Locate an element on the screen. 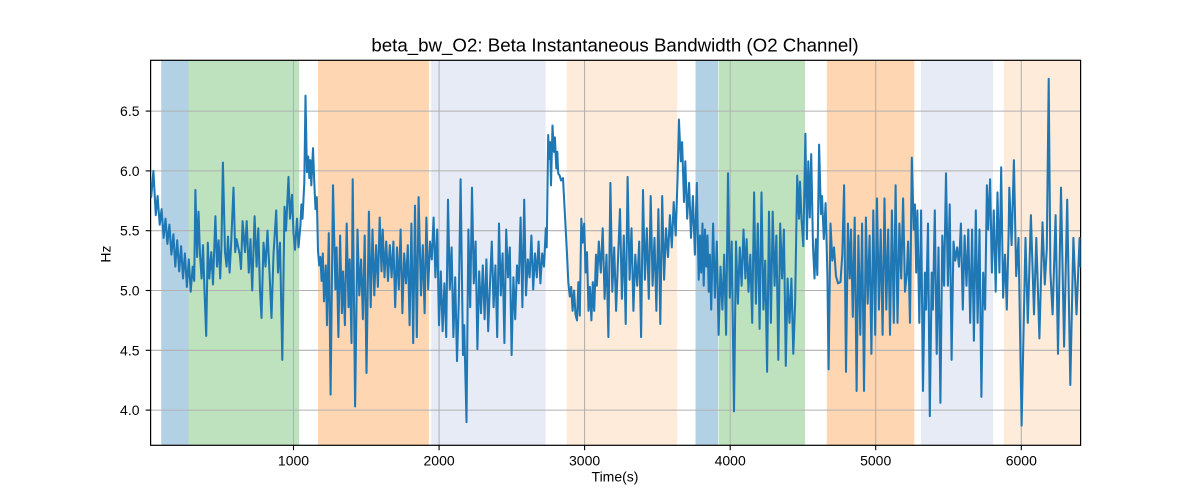  svg-text: 5.0 is located at coordinates (130, 291).